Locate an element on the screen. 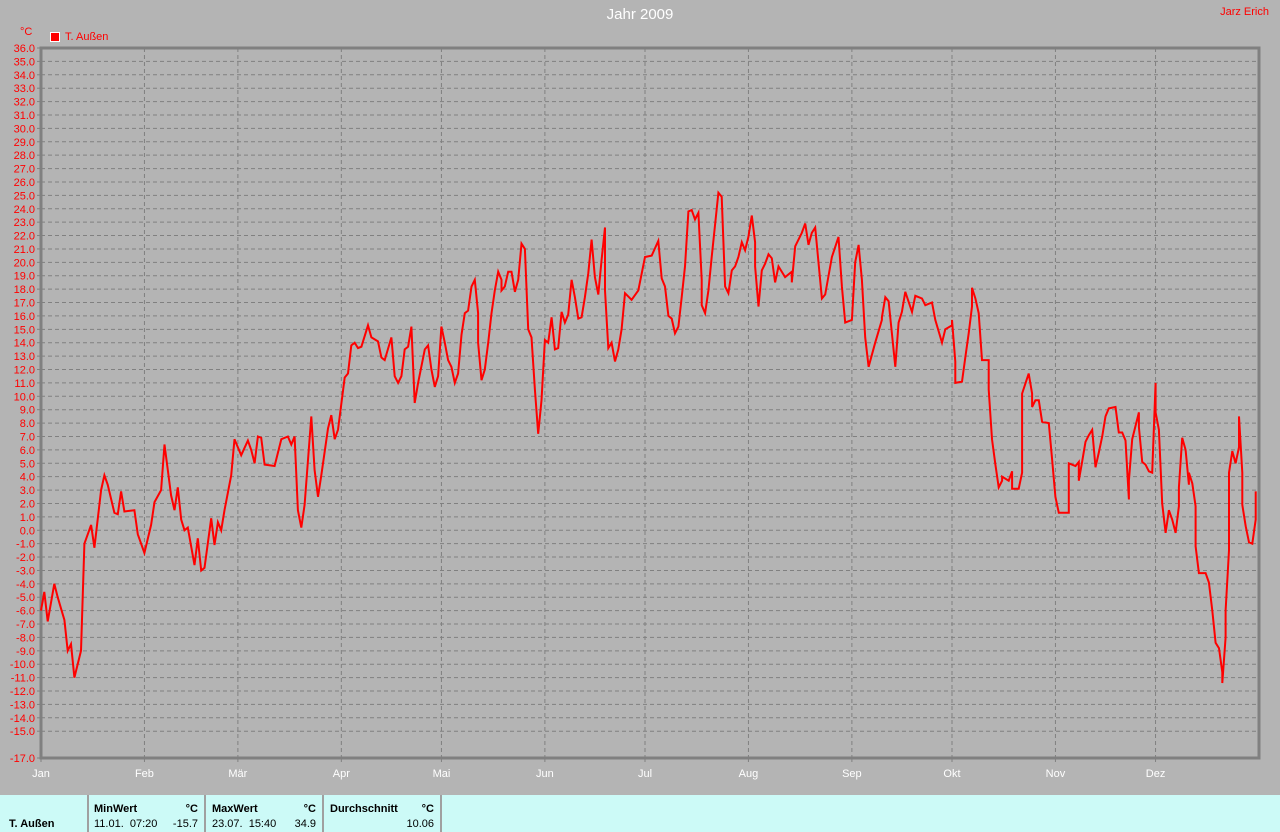 This screenshot has height=832, width=1280. y-tick-label: 30.0 is located at coordinates (24, 129).